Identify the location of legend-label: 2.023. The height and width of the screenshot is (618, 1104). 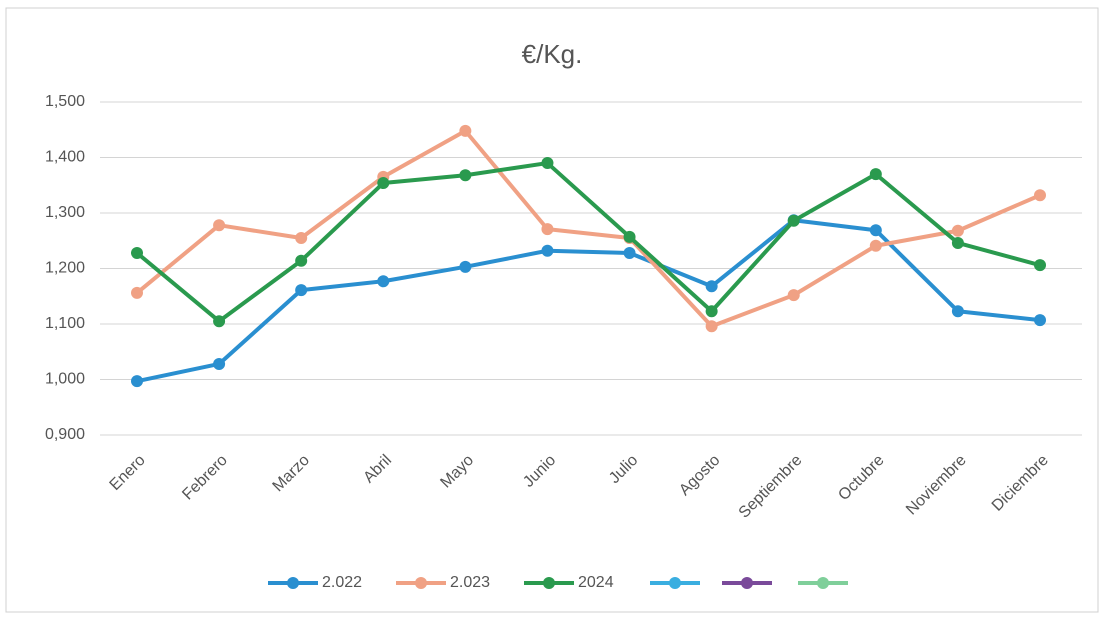
(470, 582).